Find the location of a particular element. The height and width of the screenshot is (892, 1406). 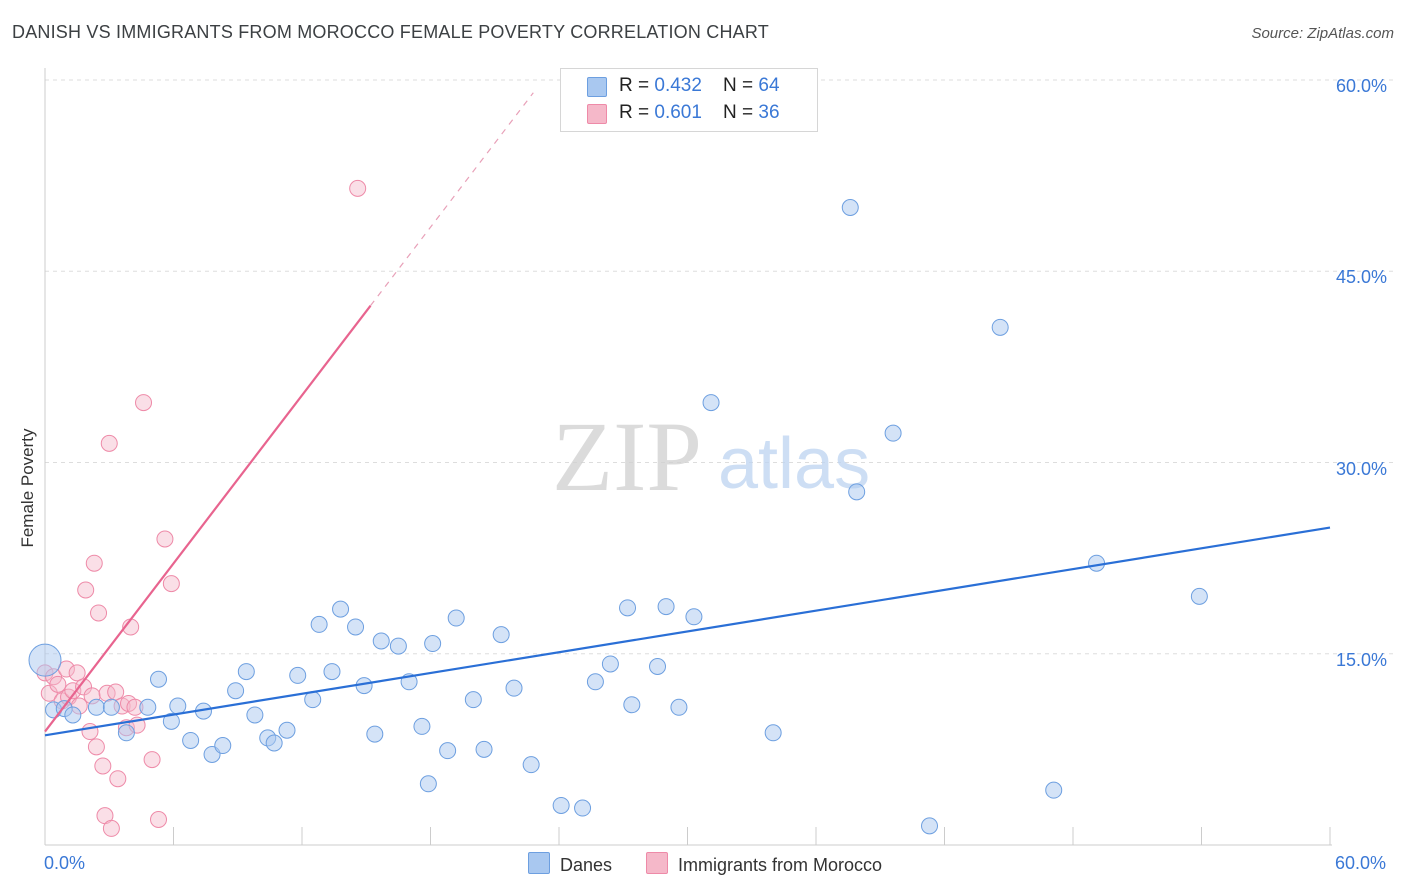

bottom-legend-label-morocco: Immigrants from Morocco is located at coordinates (780, 865).